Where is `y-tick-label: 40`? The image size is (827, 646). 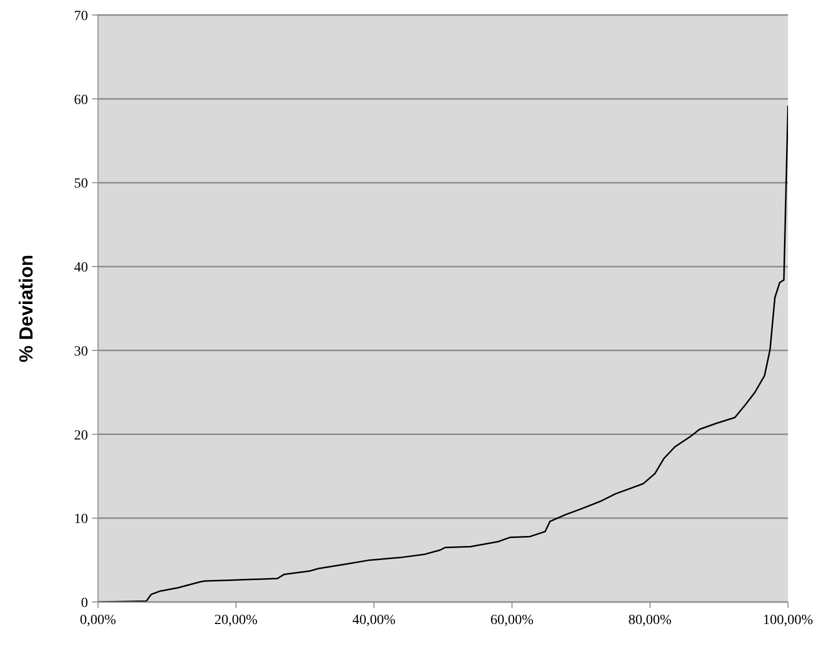 y-tick-label: 40 is located at coordinates (81, 268).